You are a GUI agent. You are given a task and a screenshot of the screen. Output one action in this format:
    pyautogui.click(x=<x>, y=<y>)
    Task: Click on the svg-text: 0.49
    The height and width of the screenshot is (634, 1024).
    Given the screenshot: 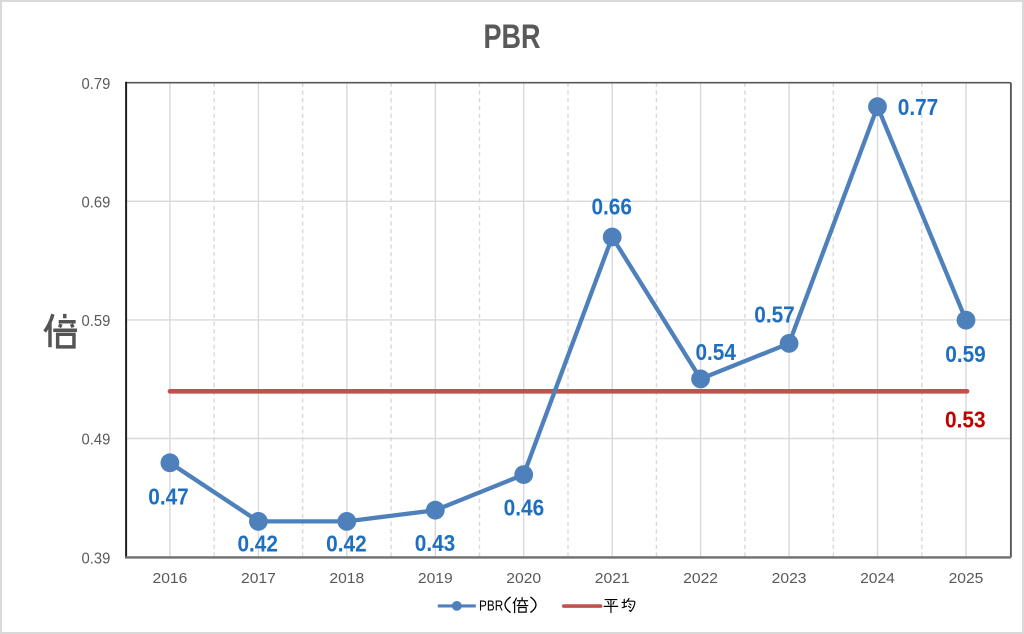 What is the action you would take?
    pyautogui.click(x=96, y=440)
    